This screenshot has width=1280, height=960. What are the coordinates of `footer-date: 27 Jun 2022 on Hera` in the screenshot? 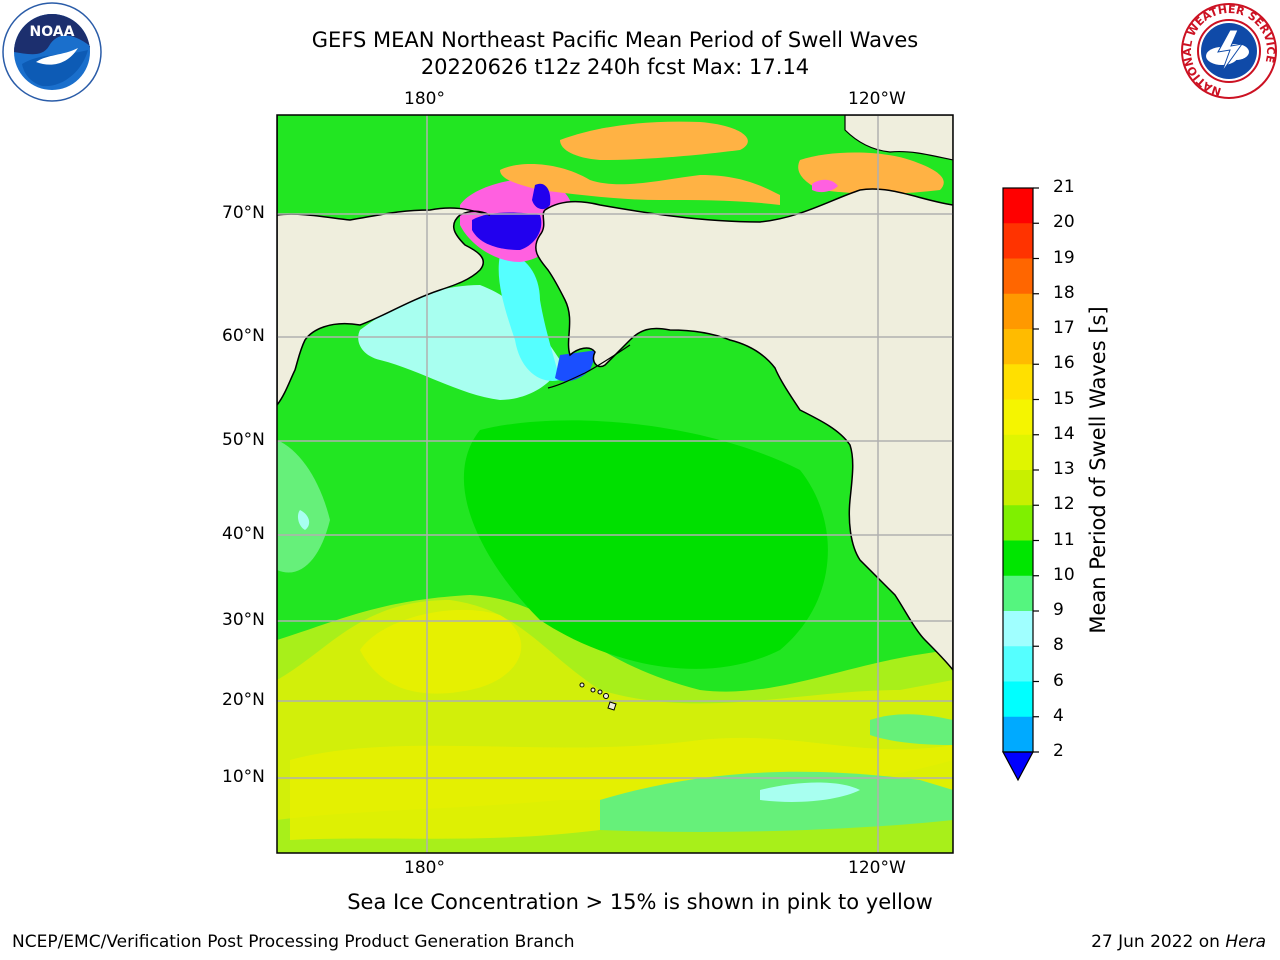 It's located at (1178, 942).